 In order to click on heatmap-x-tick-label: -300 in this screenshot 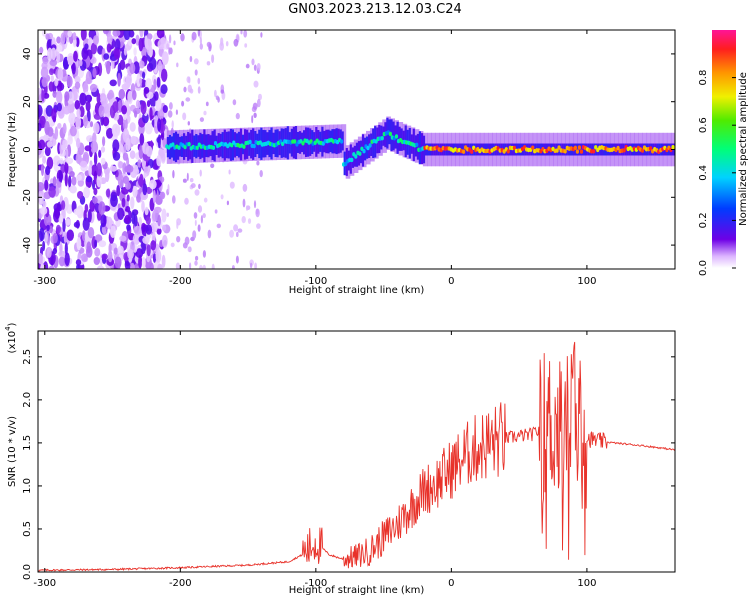, I will do `click(44, 281)`.